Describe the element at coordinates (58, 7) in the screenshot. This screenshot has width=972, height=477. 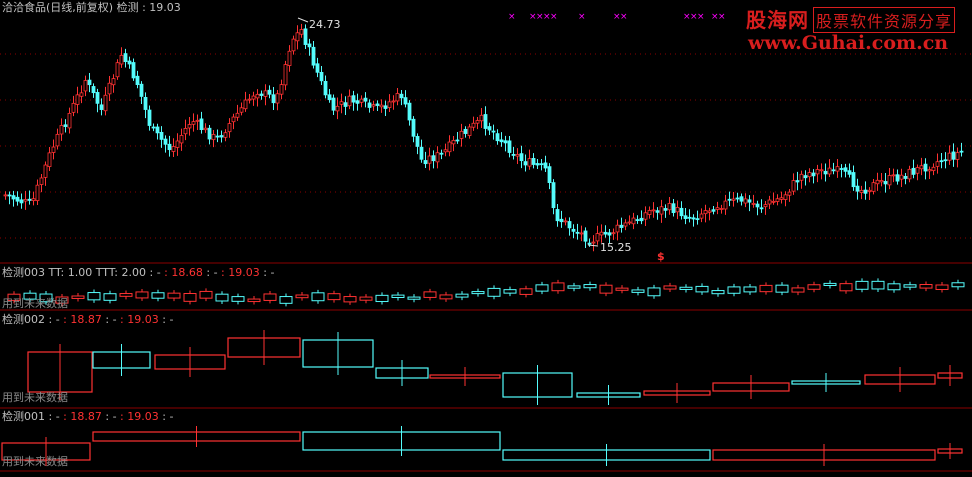
I see `stock-name: 洽洽食品(日线,前复权)` at that location.